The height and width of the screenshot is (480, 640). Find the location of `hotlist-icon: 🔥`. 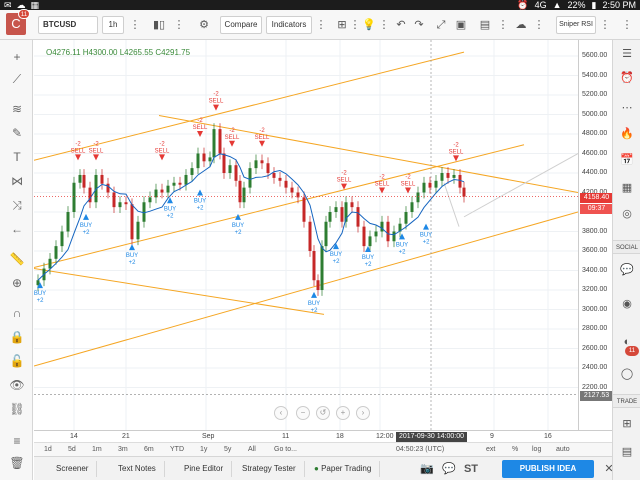

hotlist-icon: 🔥 is located at coordinates (627, 134).